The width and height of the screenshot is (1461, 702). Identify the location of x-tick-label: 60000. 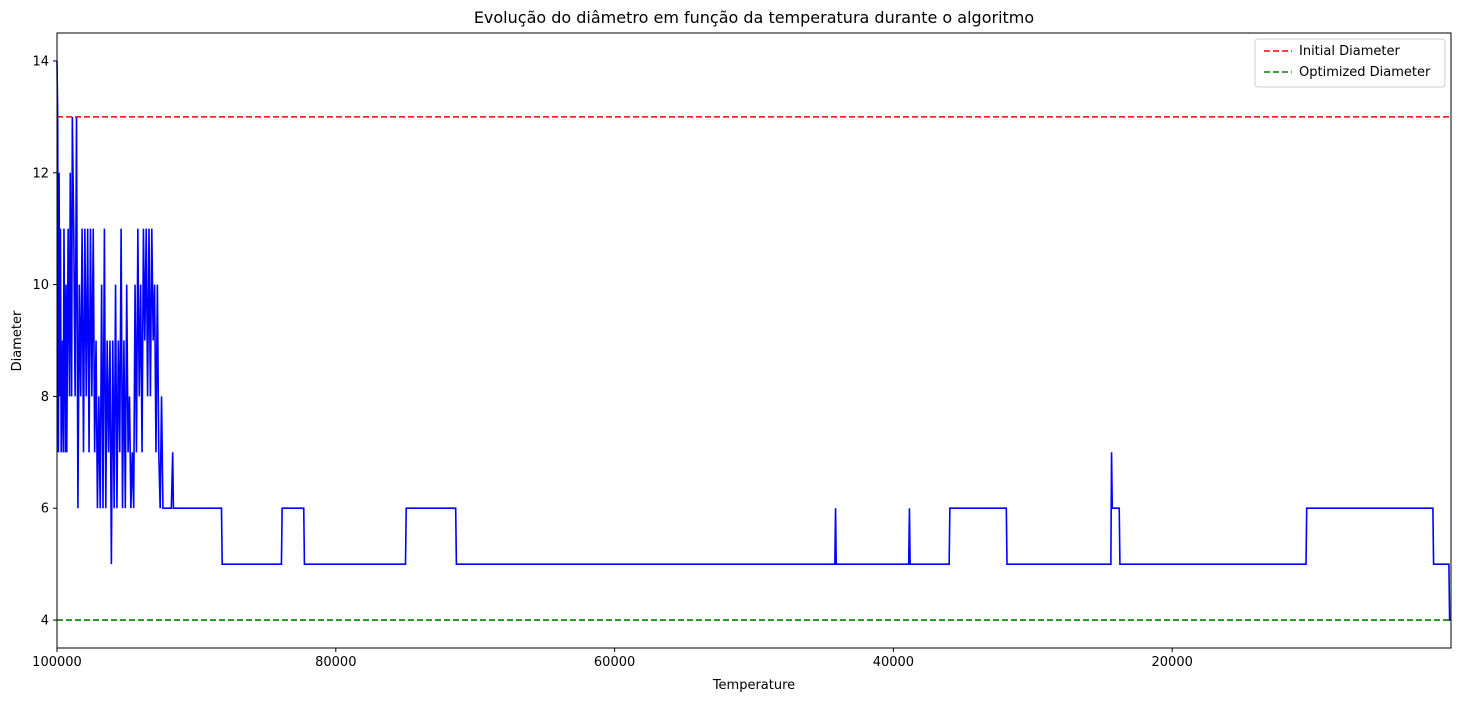
(614, 662).